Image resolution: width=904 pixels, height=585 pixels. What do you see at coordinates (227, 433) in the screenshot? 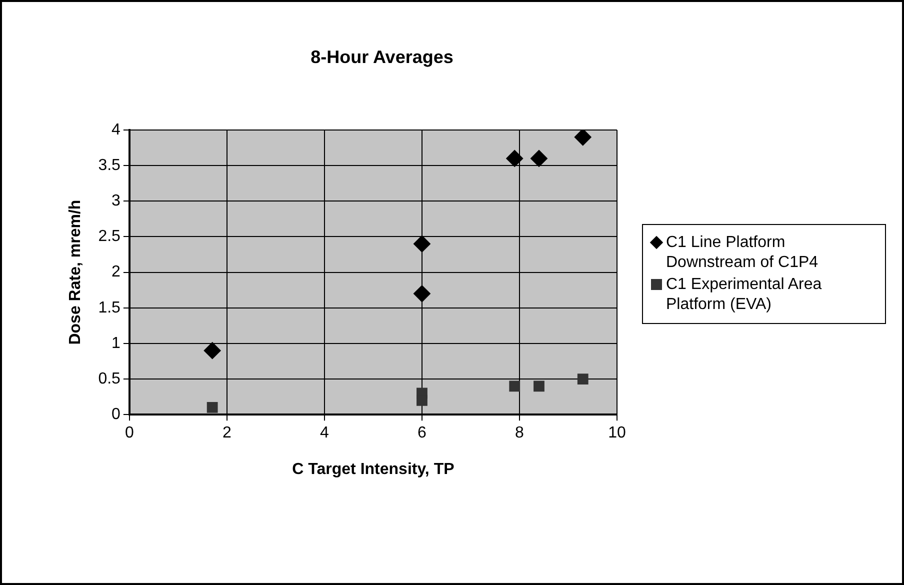
I see `x-tick-label: 2` at bounding box center [227, 433].